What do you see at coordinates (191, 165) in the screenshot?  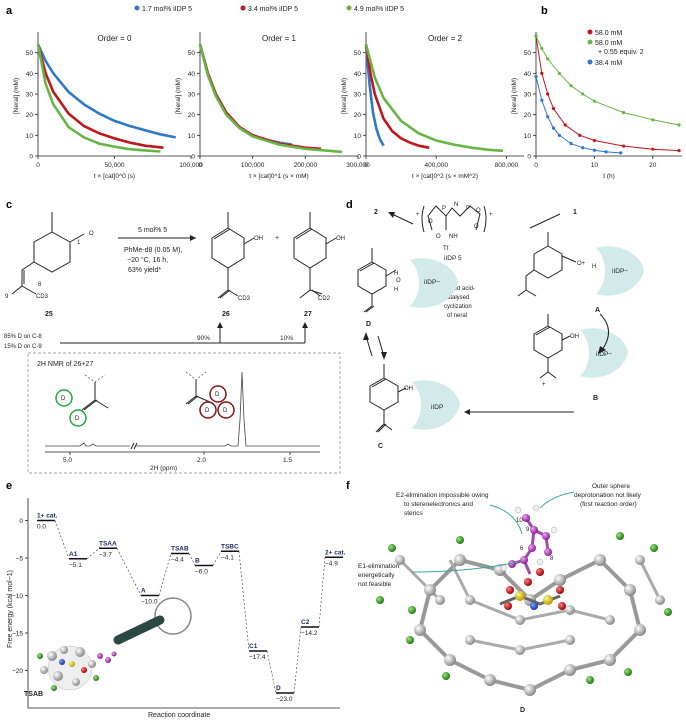 I see `x-tick-label: 100,000` at bounding box center [191, 165].